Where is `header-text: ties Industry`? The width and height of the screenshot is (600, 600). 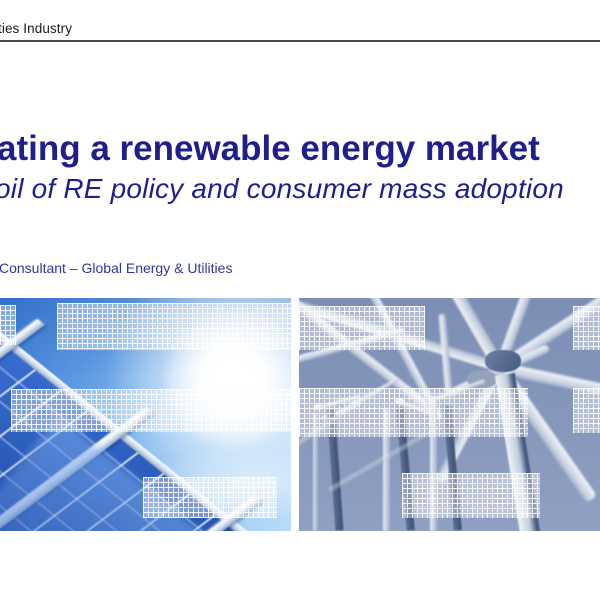 header-text: ties Industry is located at coordinates (36, 28).